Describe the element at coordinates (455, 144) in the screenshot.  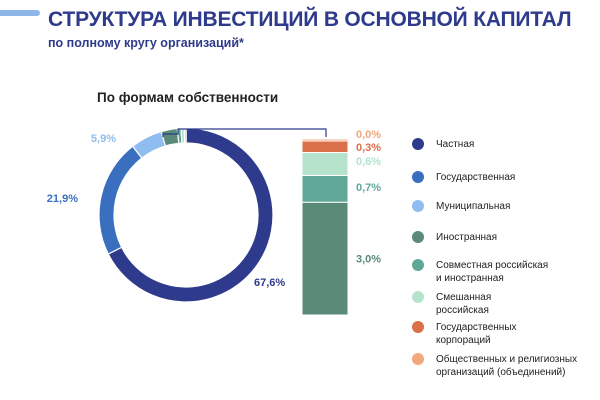
I see `legend-label: Частная` at that location.